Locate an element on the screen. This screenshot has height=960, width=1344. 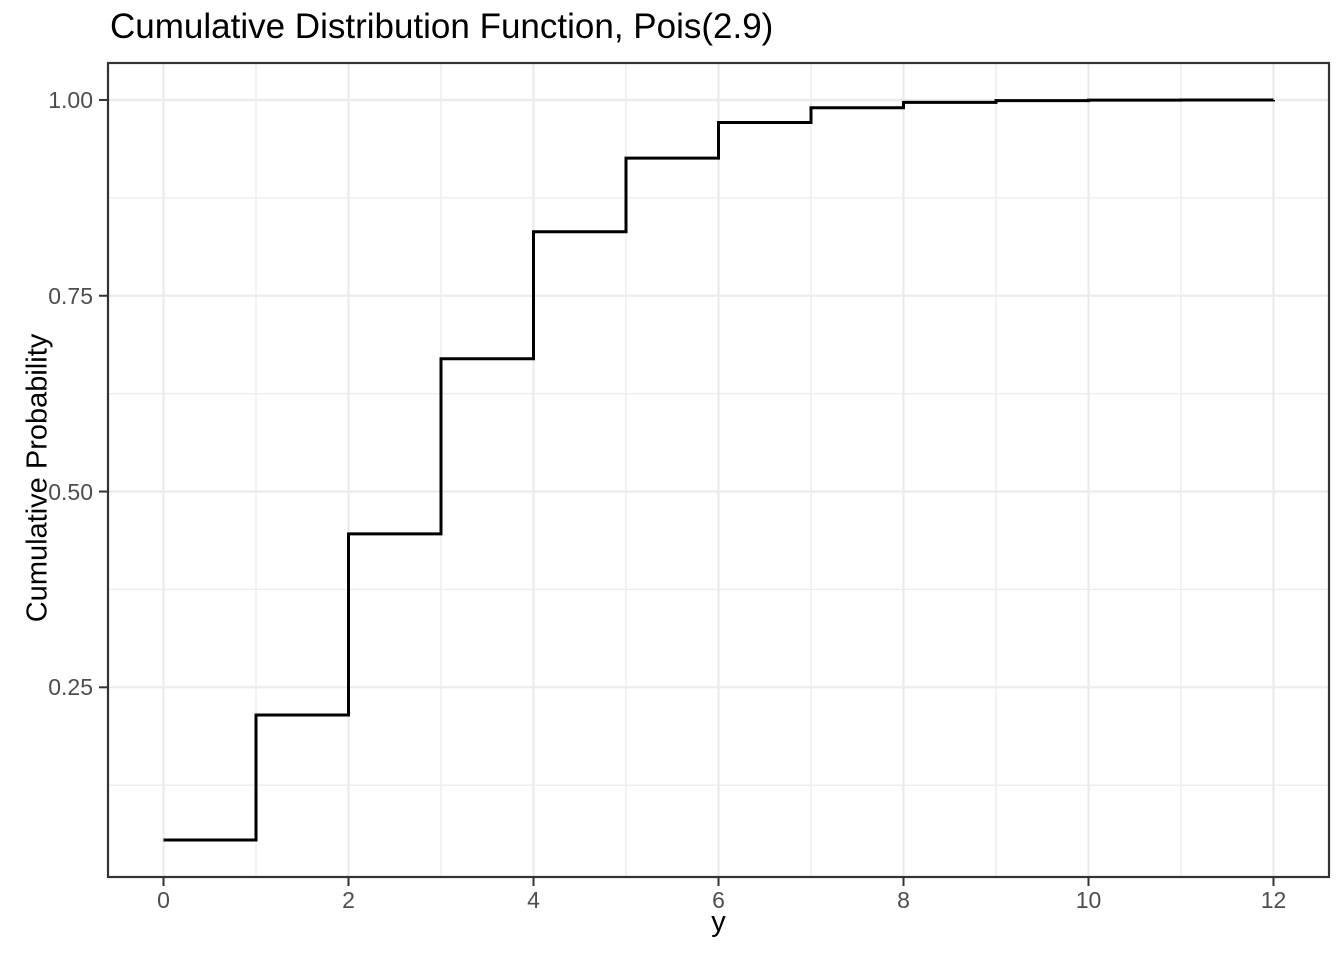
x-tick-label: 8 is located at coordinates (903, 900).